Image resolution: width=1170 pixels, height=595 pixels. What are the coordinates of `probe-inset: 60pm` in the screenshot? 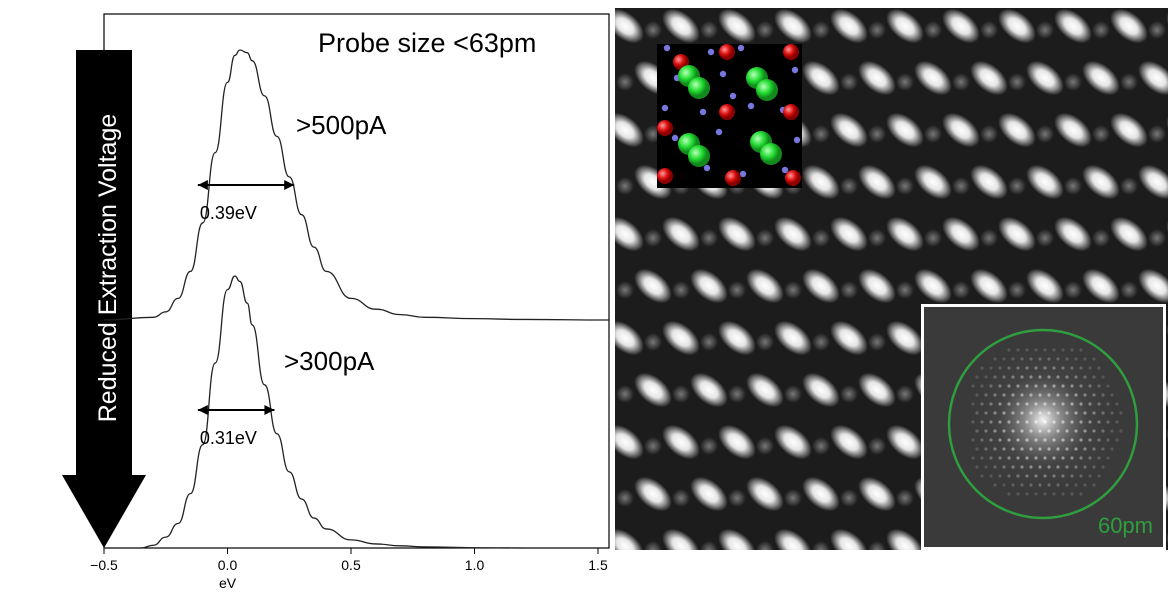 It's located at (1043, 427).